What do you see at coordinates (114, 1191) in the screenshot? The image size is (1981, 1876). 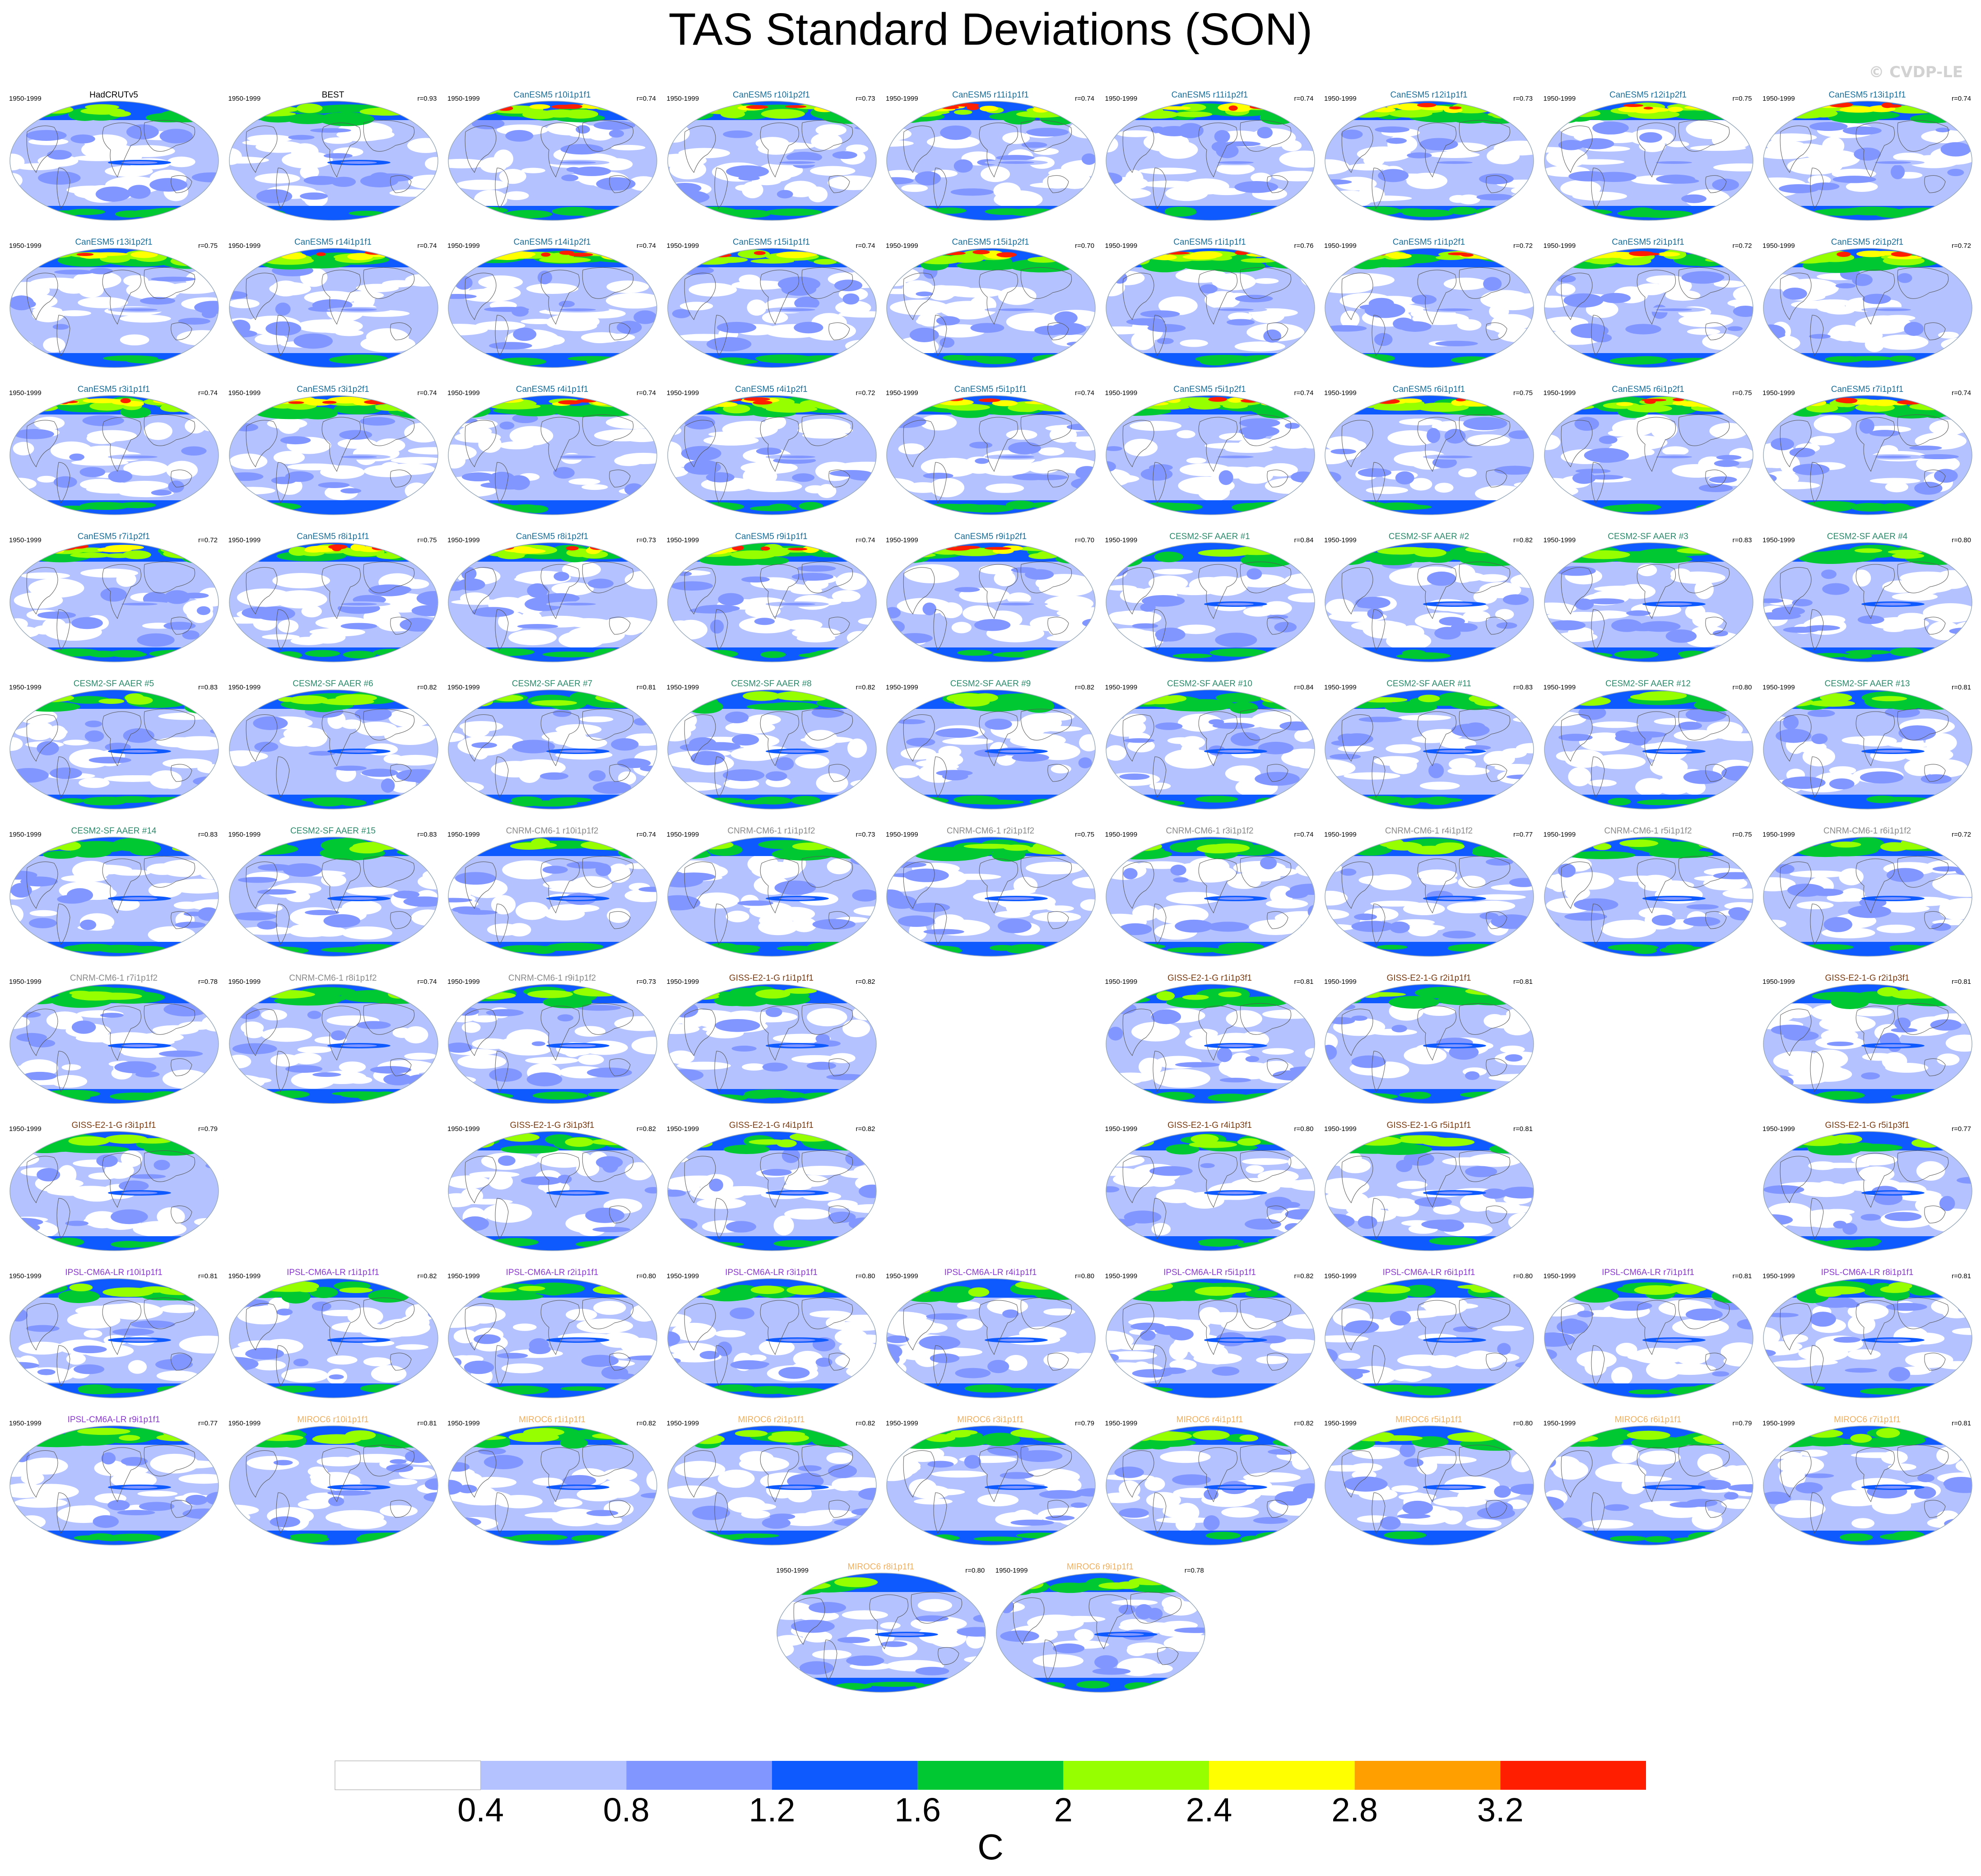 I see `map-panel: 1950-1999 GISS-E2-1-G r3i1p1f1 r=0.79` at bounding box center [114, 1191].